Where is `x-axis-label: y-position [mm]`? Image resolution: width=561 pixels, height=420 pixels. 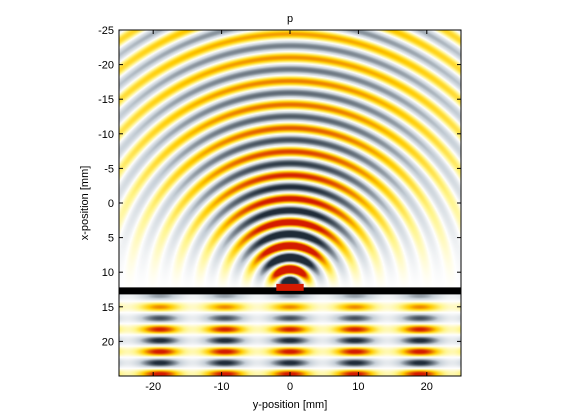 x-axis-label: y-position [mm] is located at coordinates (290, 405).